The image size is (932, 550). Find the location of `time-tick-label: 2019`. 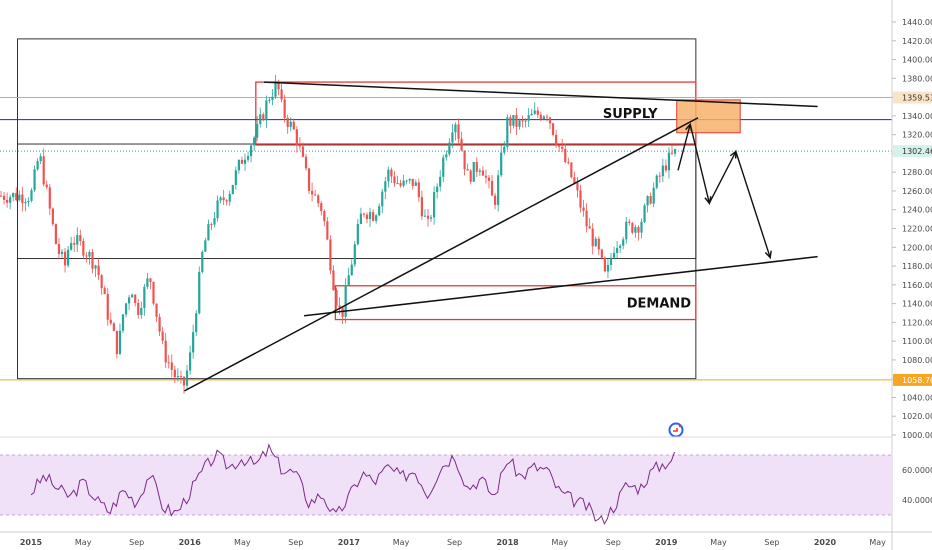

time-tick-label: 2019 is located at coordinates (666, 542).